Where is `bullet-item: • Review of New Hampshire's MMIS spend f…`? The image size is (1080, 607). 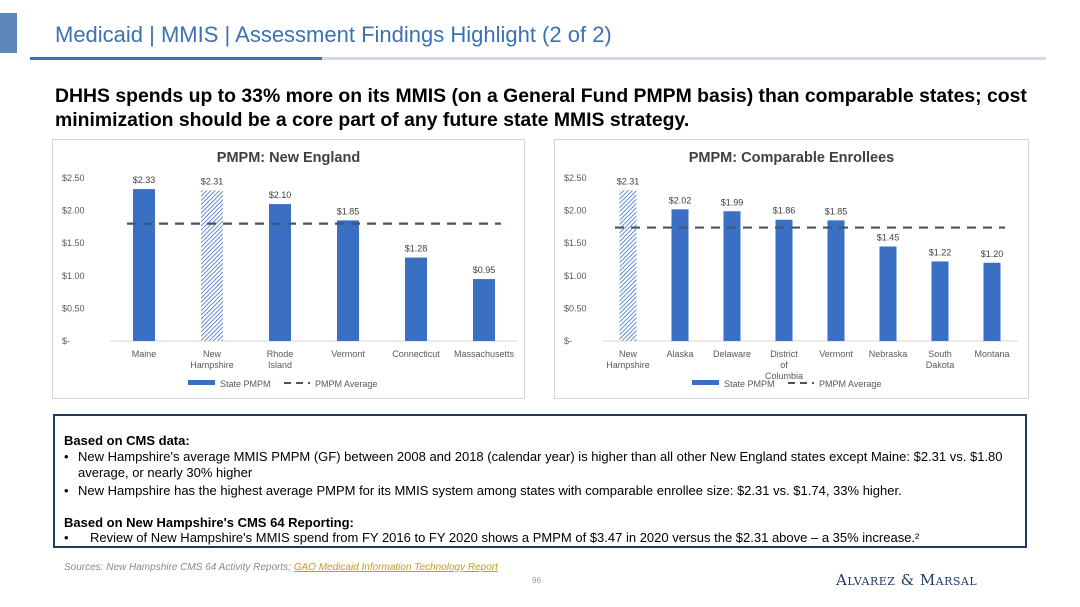
bullet-item: • Review of New Hampshire's MMIS spend f… is located at coordinates (539, 538).